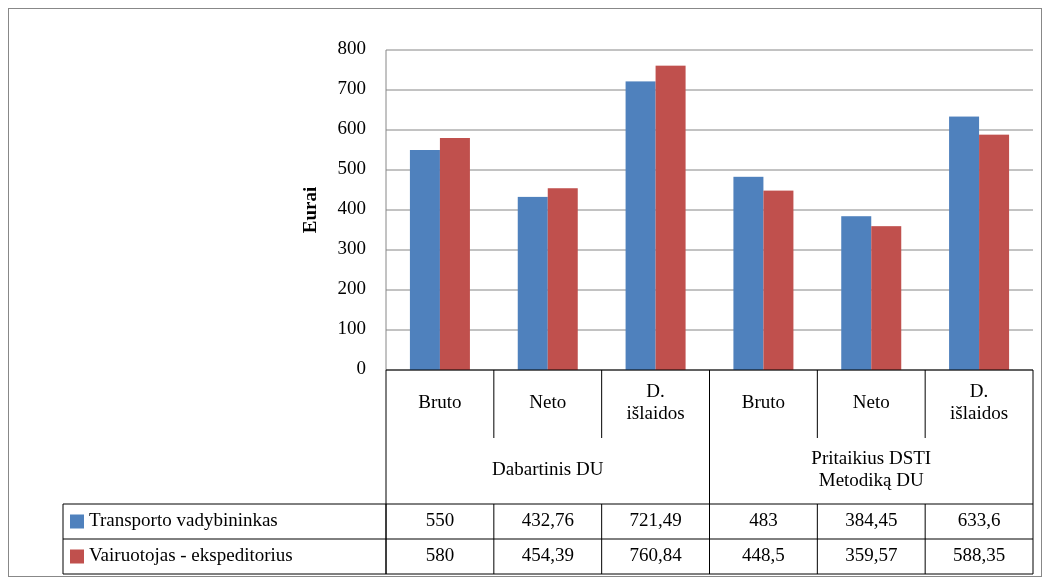 This screenshot has height=581, width=1044. What do you see at coordinates (351, 328) in the screenshot?
I see `y-tick-label: 100` at bounding box center [351, 328].